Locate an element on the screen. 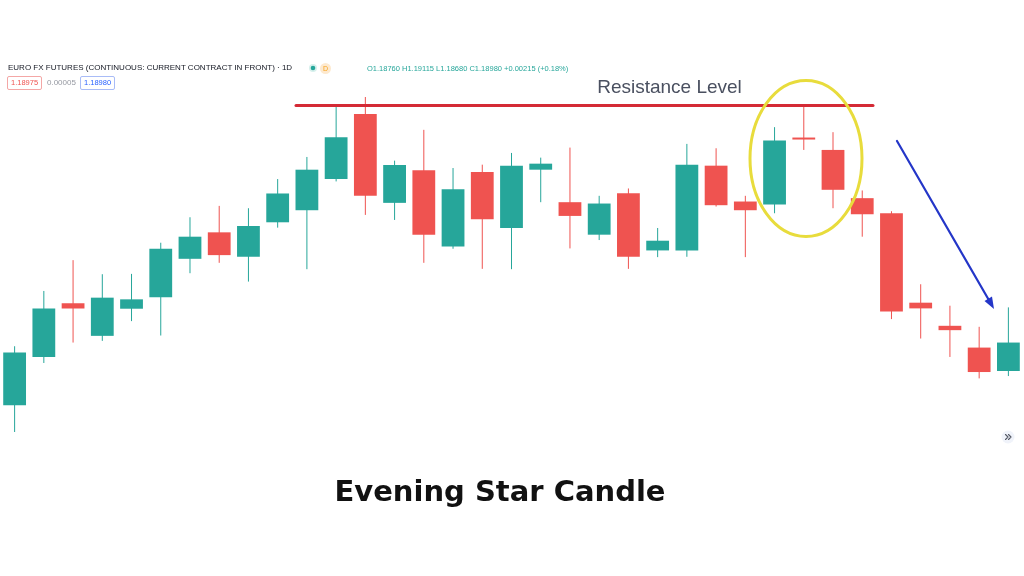 This screenshot has width=1024, height=576. ref-line-label: Resistance Level is located at coordinates (669, 87).